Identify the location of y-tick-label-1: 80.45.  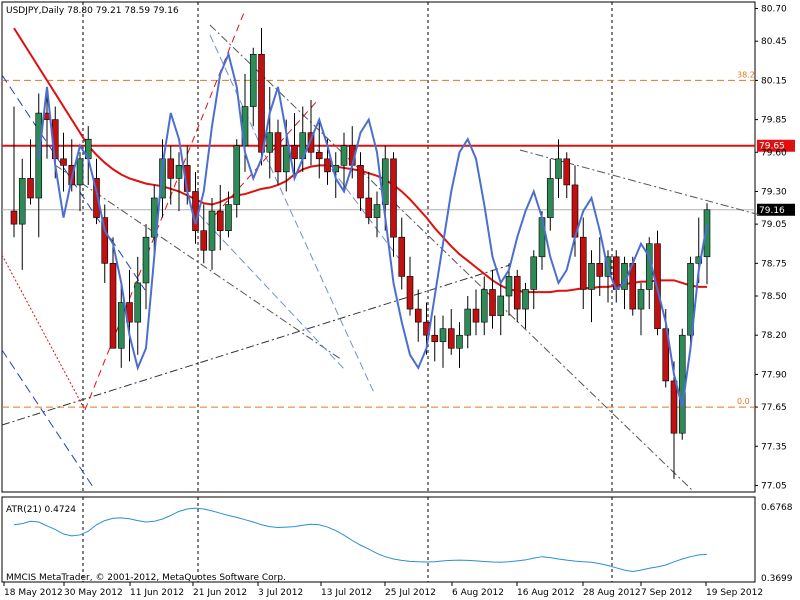
(774, 42).